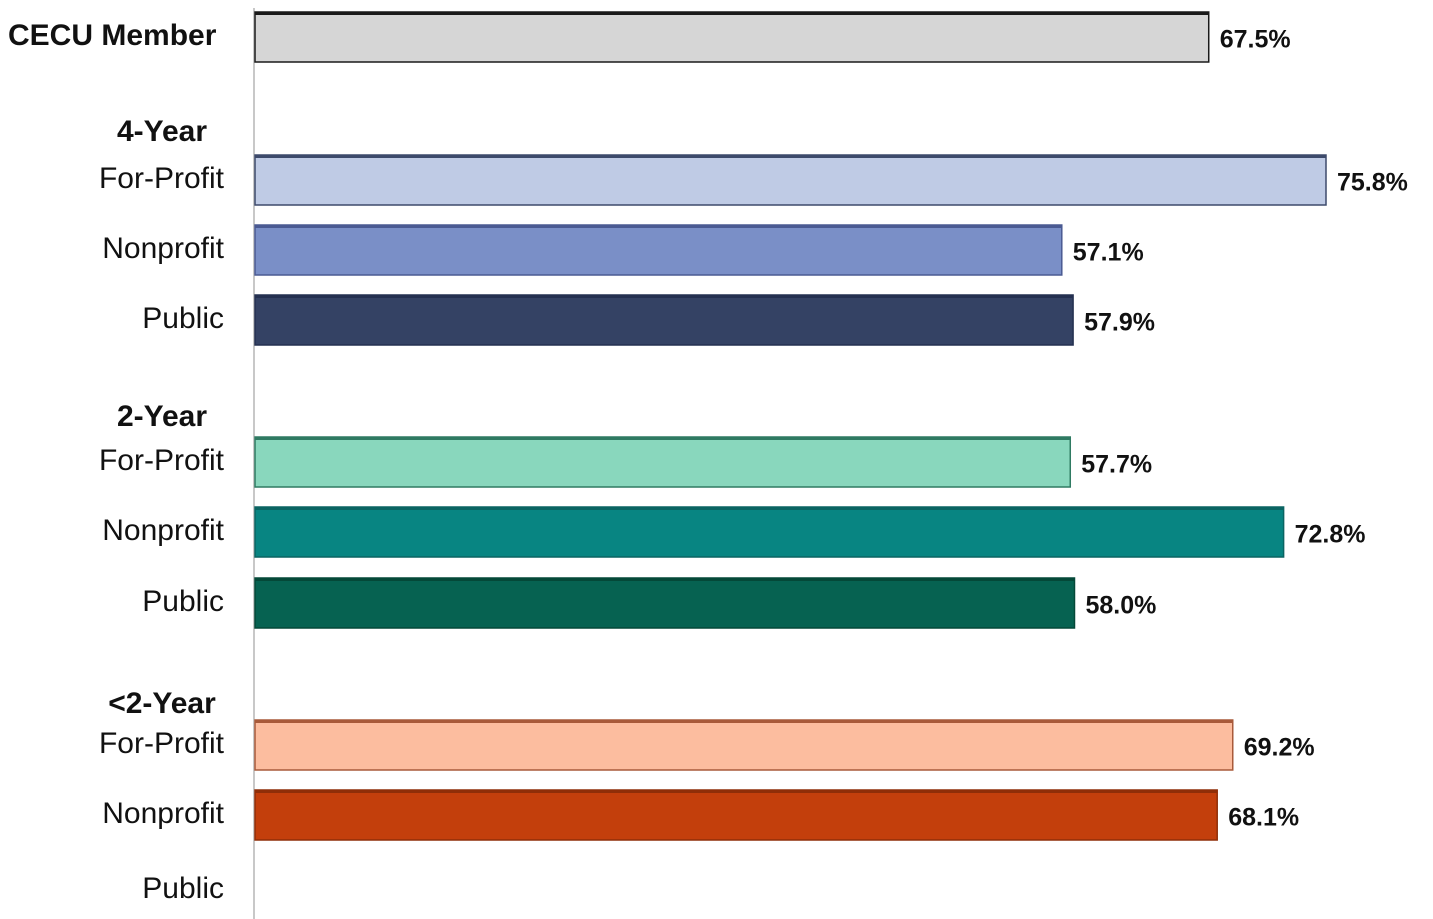 The height and width of the screenshot is (919, 1433). What do you see at coordinates (162, 131) in the screenshot?
I see `group-label: 4-Year` at bounding box center [162, 131].